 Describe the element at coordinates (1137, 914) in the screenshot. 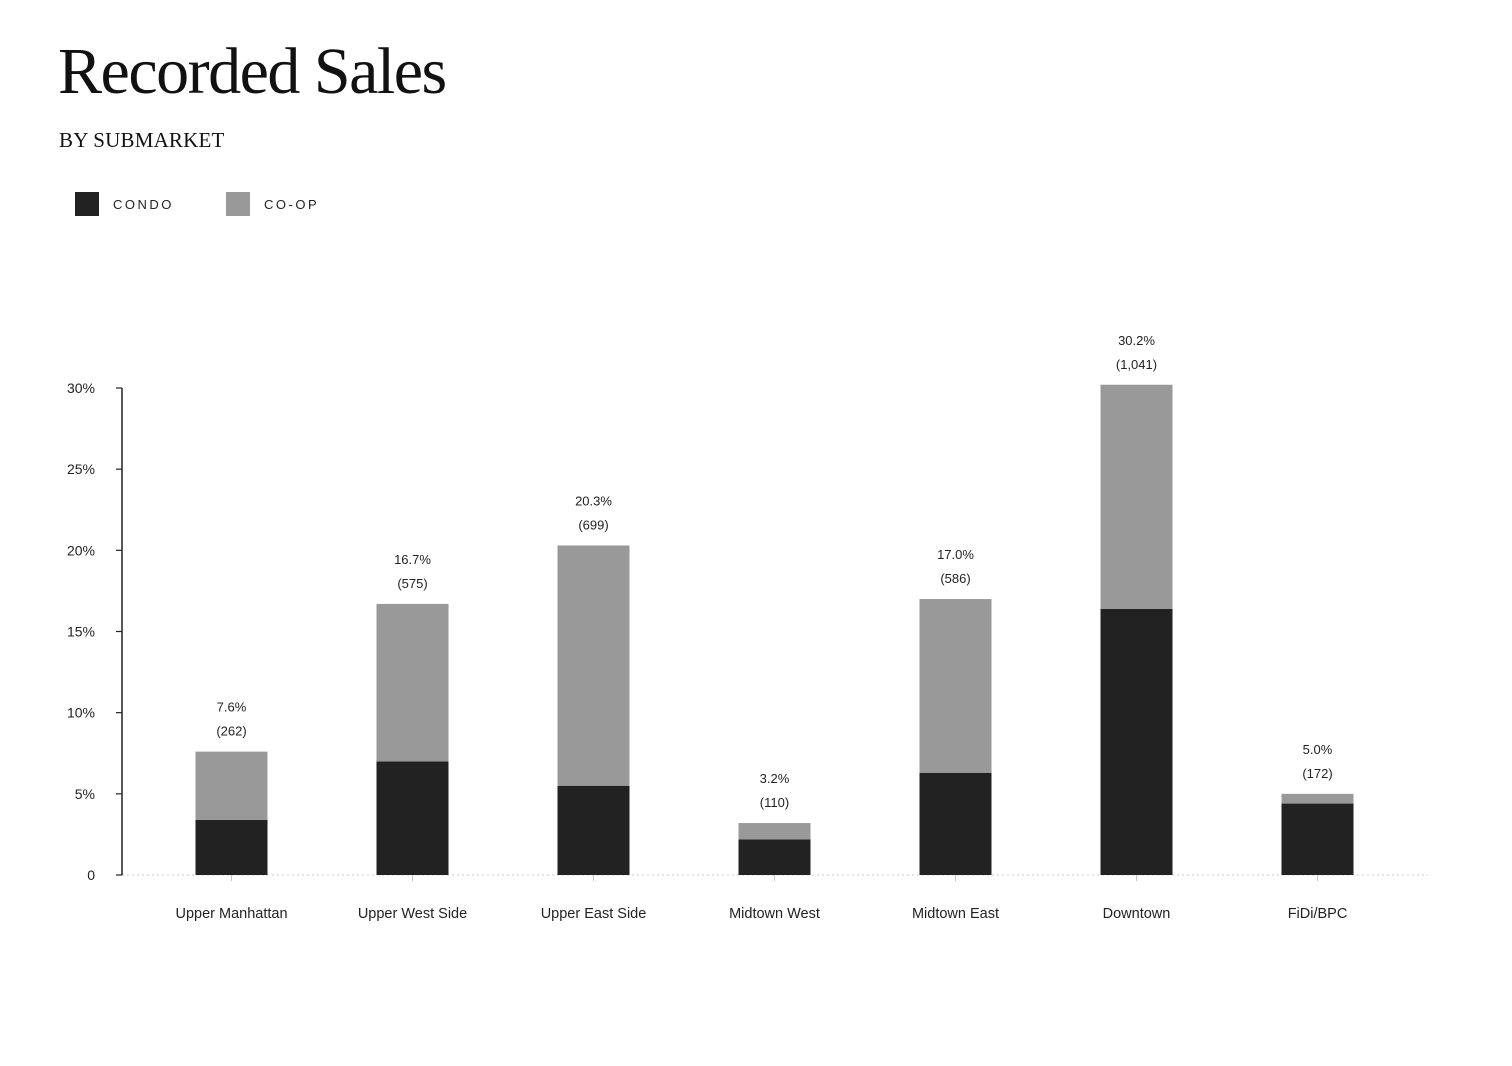

I see `x-tick-label: Downtown` at that location.